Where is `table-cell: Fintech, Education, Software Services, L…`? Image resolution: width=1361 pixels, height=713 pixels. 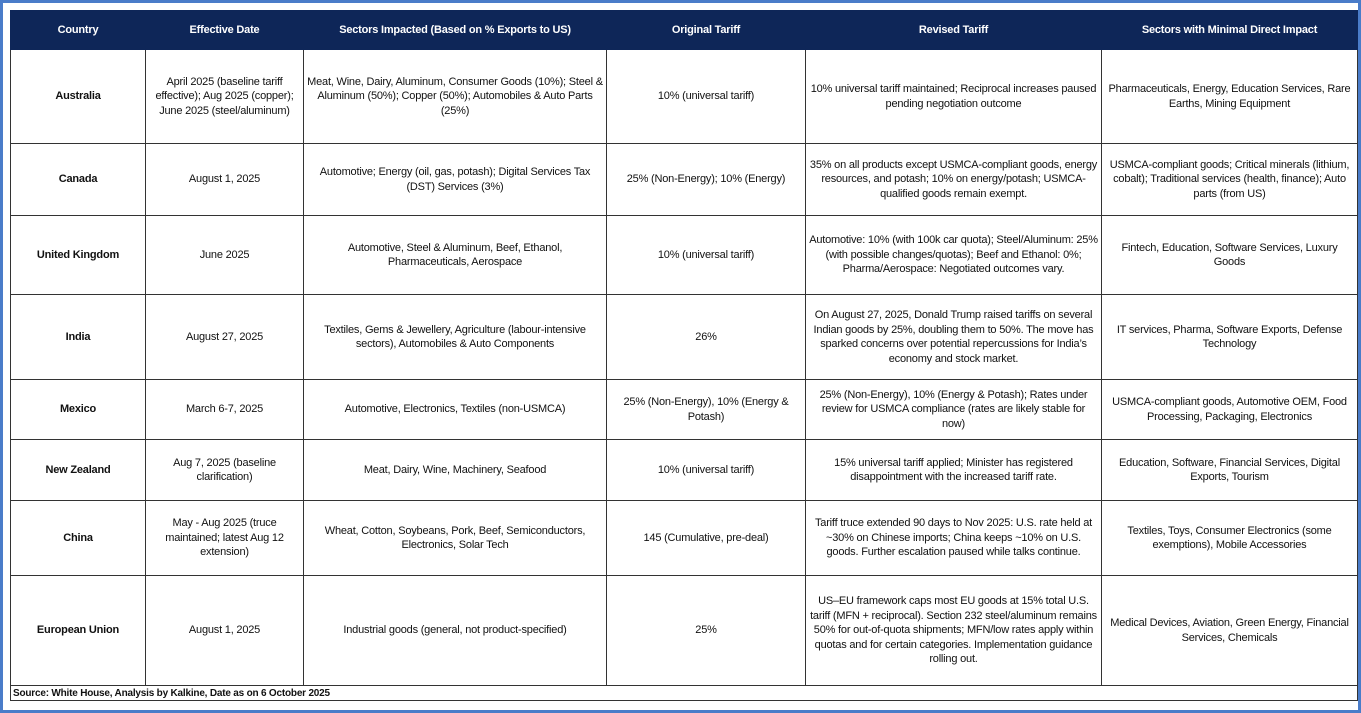 table-cell: Fintech, Education, Software Services, L… is located at coordinates (1229, 255).